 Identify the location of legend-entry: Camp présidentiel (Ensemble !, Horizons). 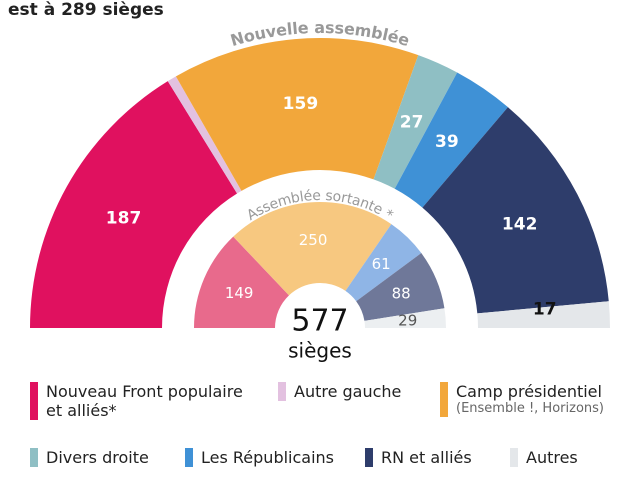
(537, 399).